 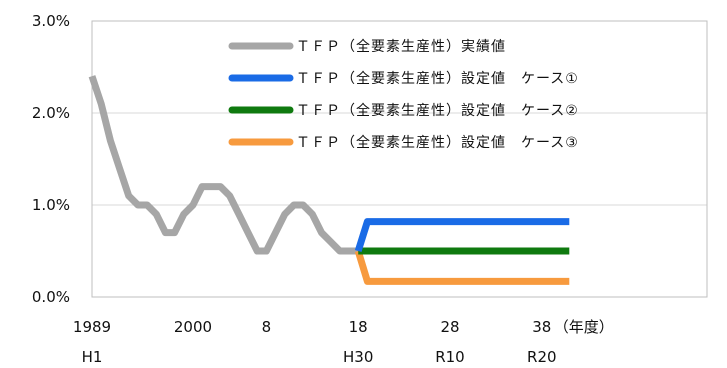 I want to click on x-tick-label: 8, so click(x=267, y=327).